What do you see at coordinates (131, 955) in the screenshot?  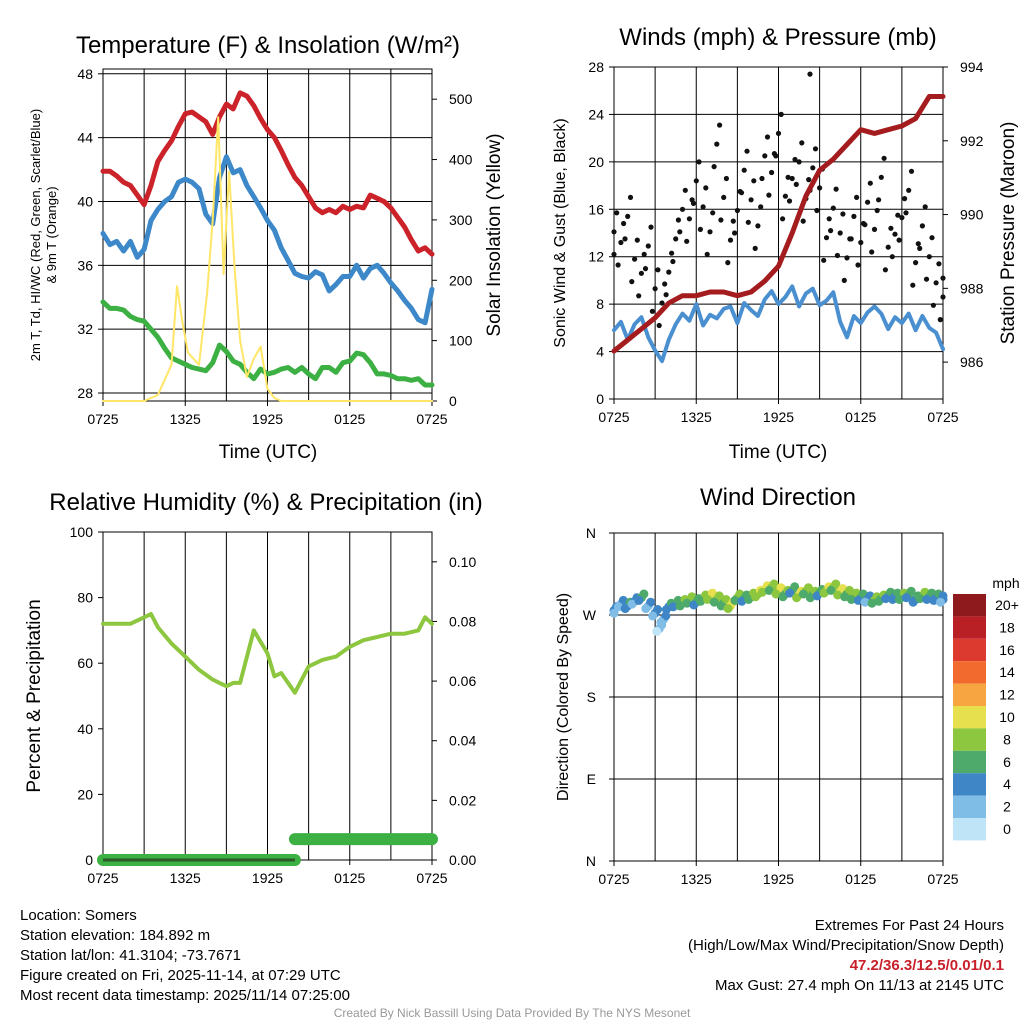 I see `latlon-text: Station lat/lon: 41.3104; -73.7671` at bounding box center [131, 955].